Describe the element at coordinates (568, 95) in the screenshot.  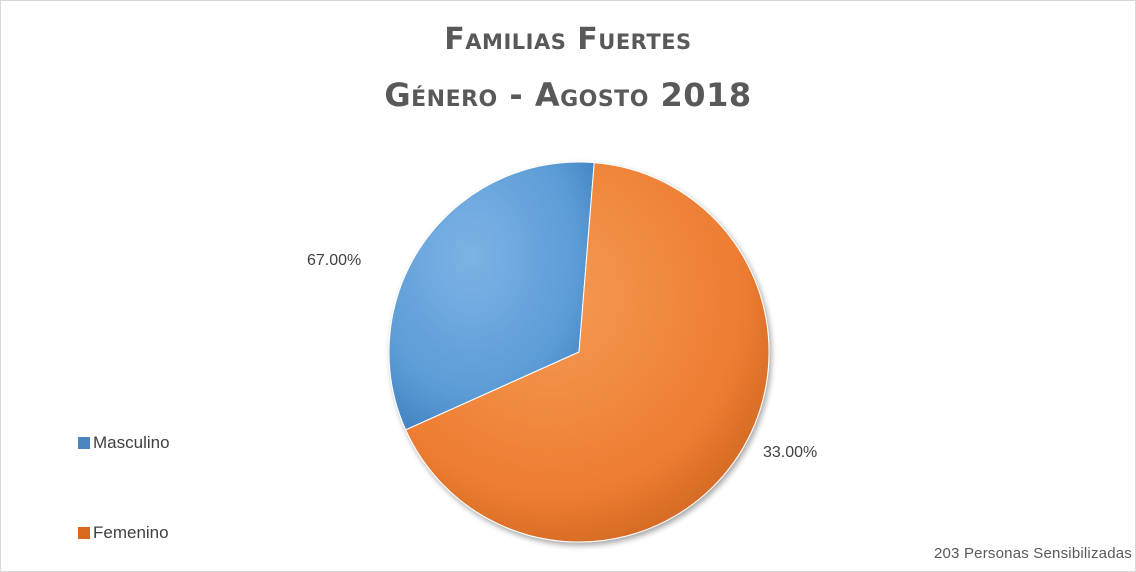
I see `chart-subtitle: Género - Agosto 2018` at that location.